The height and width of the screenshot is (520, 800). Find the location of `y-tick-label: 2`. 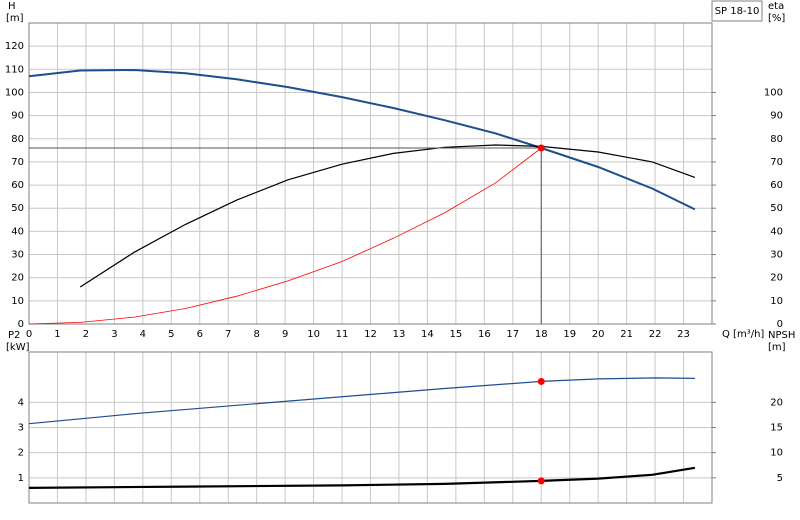

y-tick-label: 2 is located at coordinates (21, 453).